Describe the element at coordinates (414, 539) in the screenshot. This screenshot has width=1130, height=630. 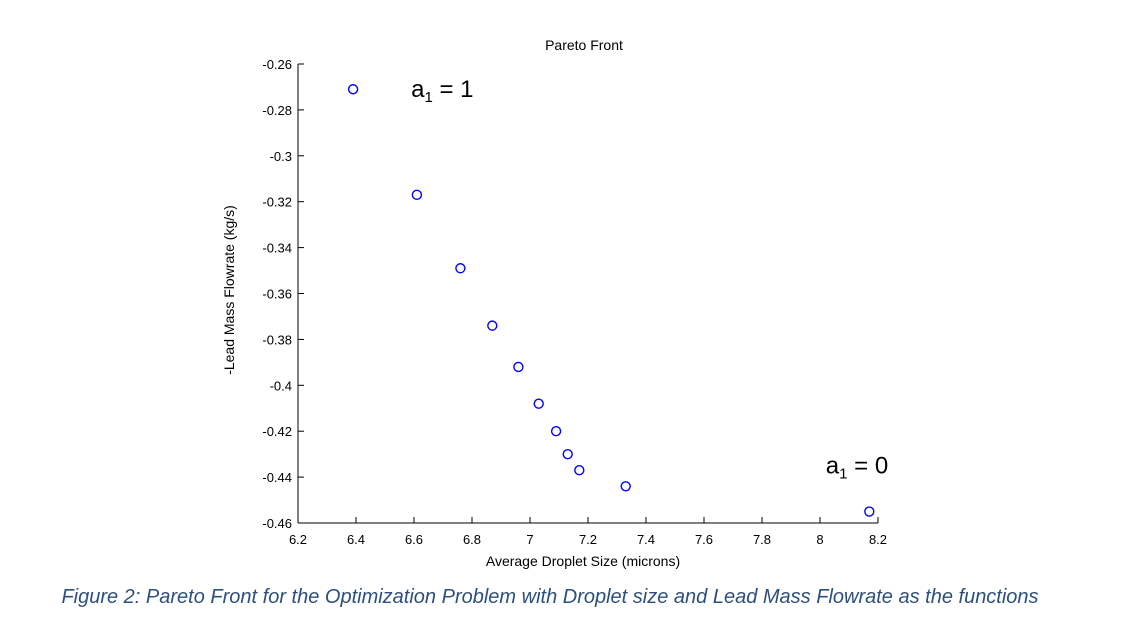
I see `x-tick-label: 6.6` at that location.